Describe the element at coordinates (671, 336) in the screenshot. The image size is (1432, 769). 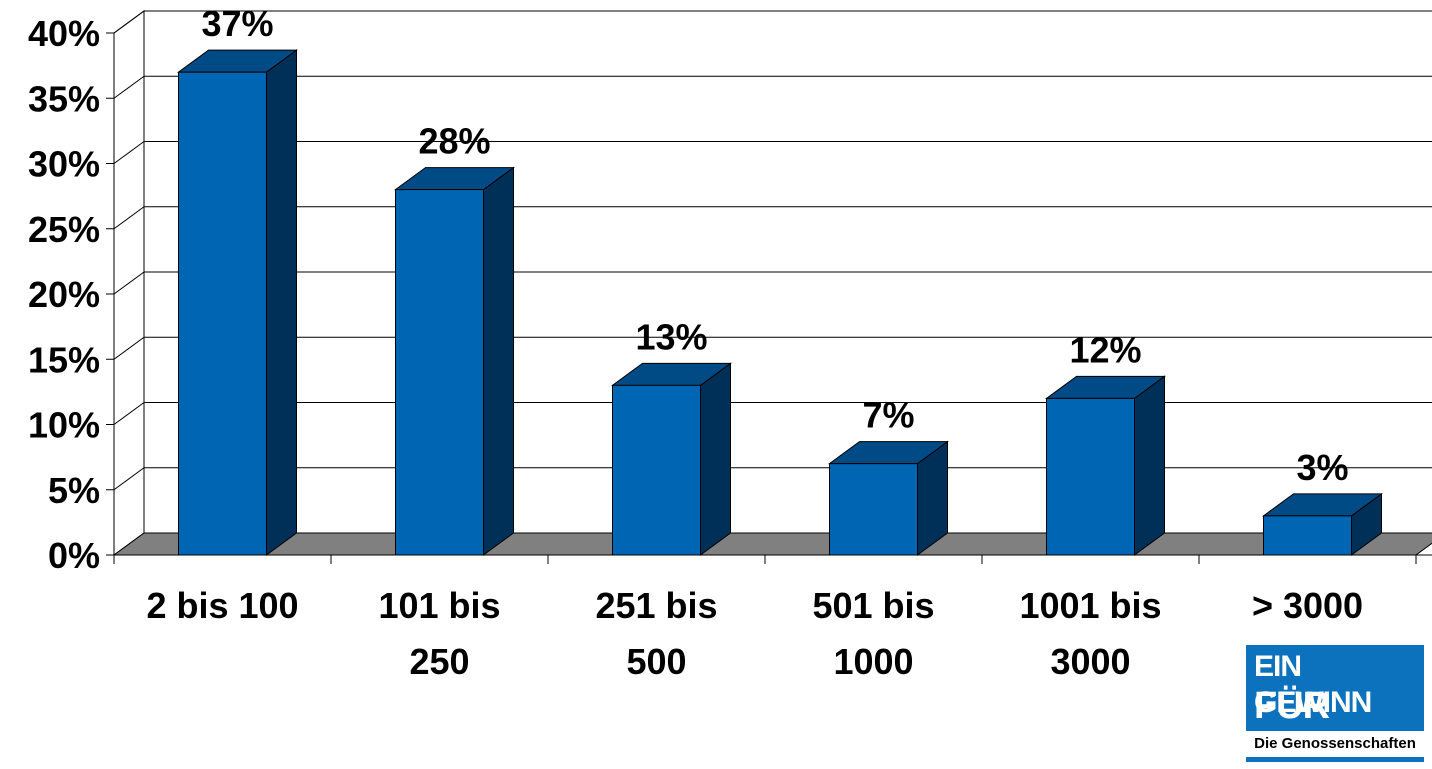
I see `data-label: 13%` at that location.